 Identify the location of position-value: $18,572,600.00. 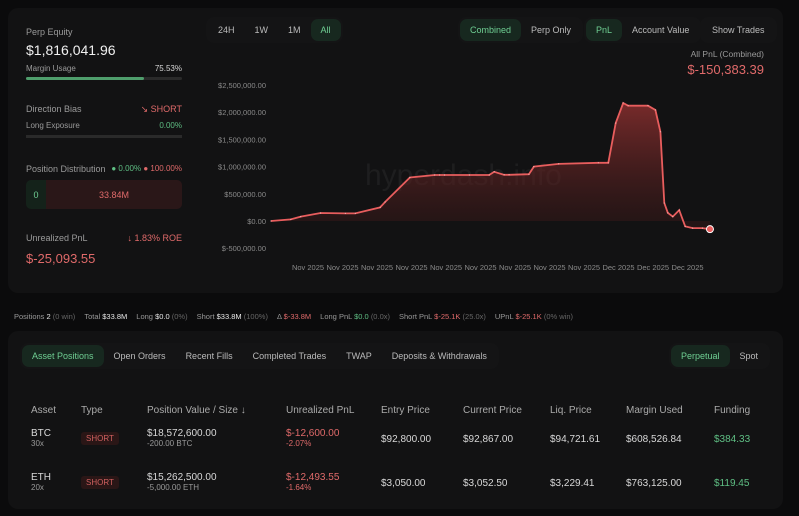
(182, 433).